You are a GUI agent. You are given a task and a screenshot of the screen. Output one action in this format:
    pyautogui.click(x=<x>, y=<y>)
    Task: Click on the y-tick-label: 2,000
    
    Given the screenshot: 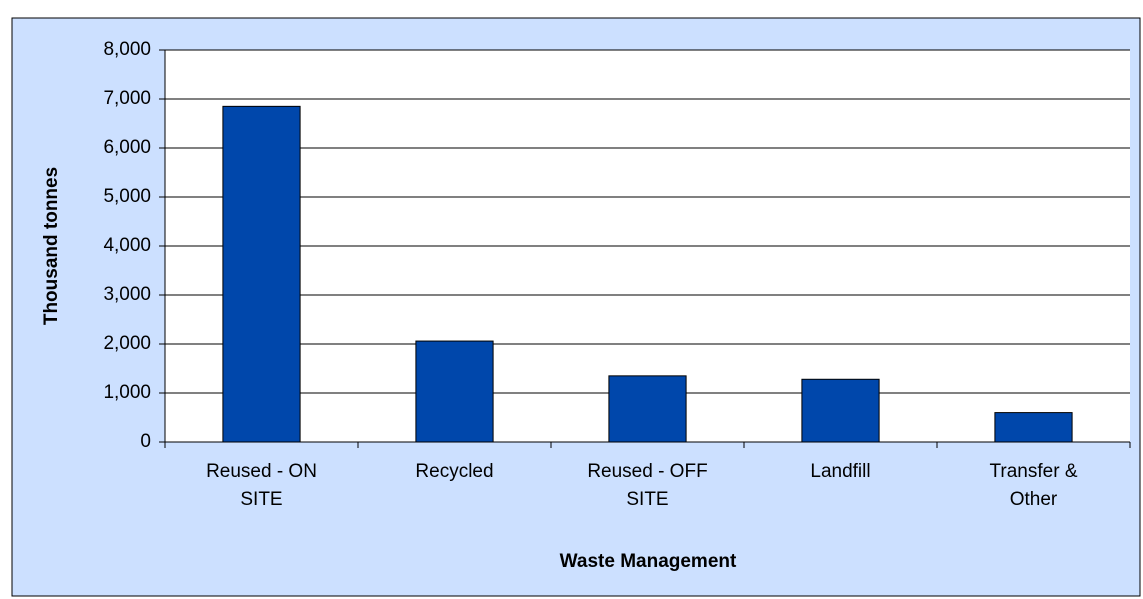 What is the action you would take?
    pyautogui.click(x=127, y=343)
    